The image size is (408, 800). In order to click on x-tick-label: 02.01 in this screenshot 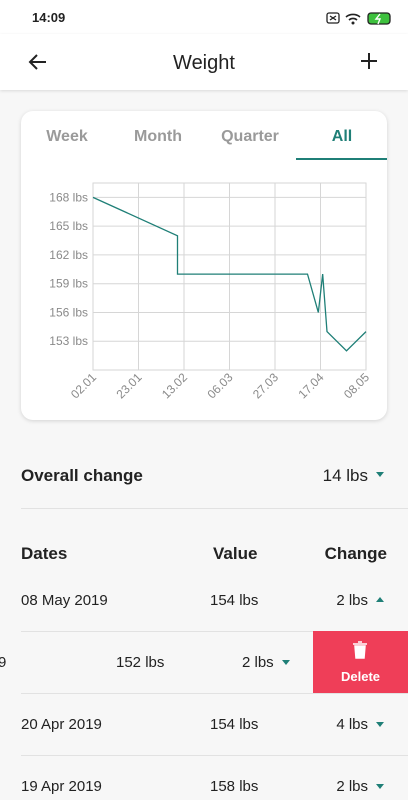, I will do `click(83, 385)`.